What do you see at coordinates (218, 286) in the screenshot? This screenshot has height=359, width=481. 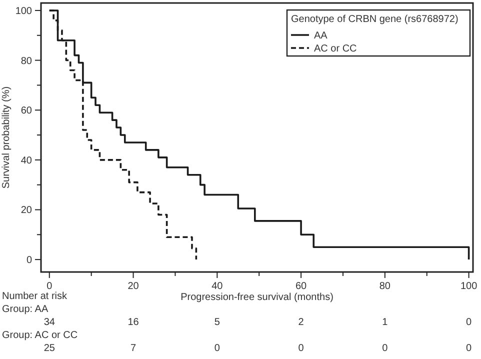 I see `x-tick-label: 40` at bounding box center [218, 286].